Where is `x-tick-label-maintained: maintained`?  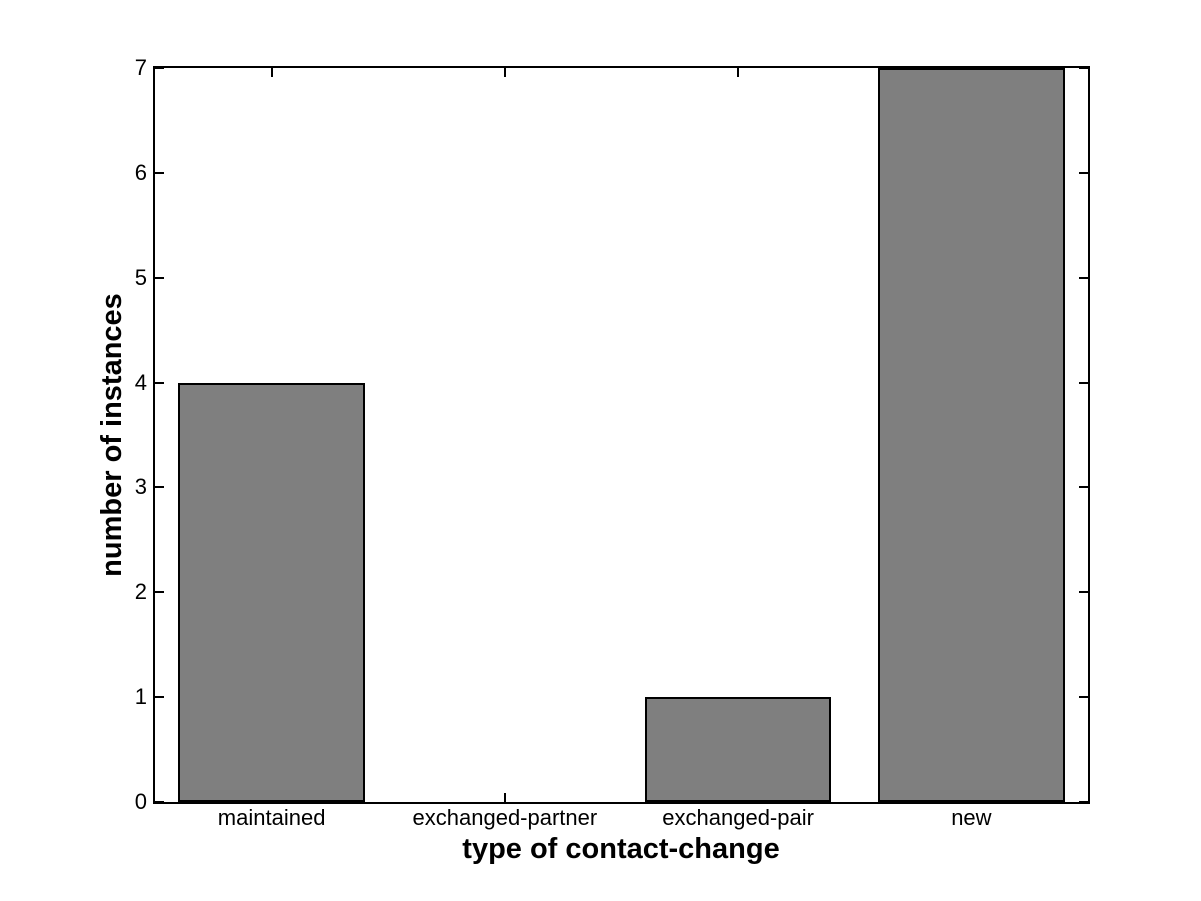 x-tick-label-maintained: maintained is located at coordinates (271, 817).